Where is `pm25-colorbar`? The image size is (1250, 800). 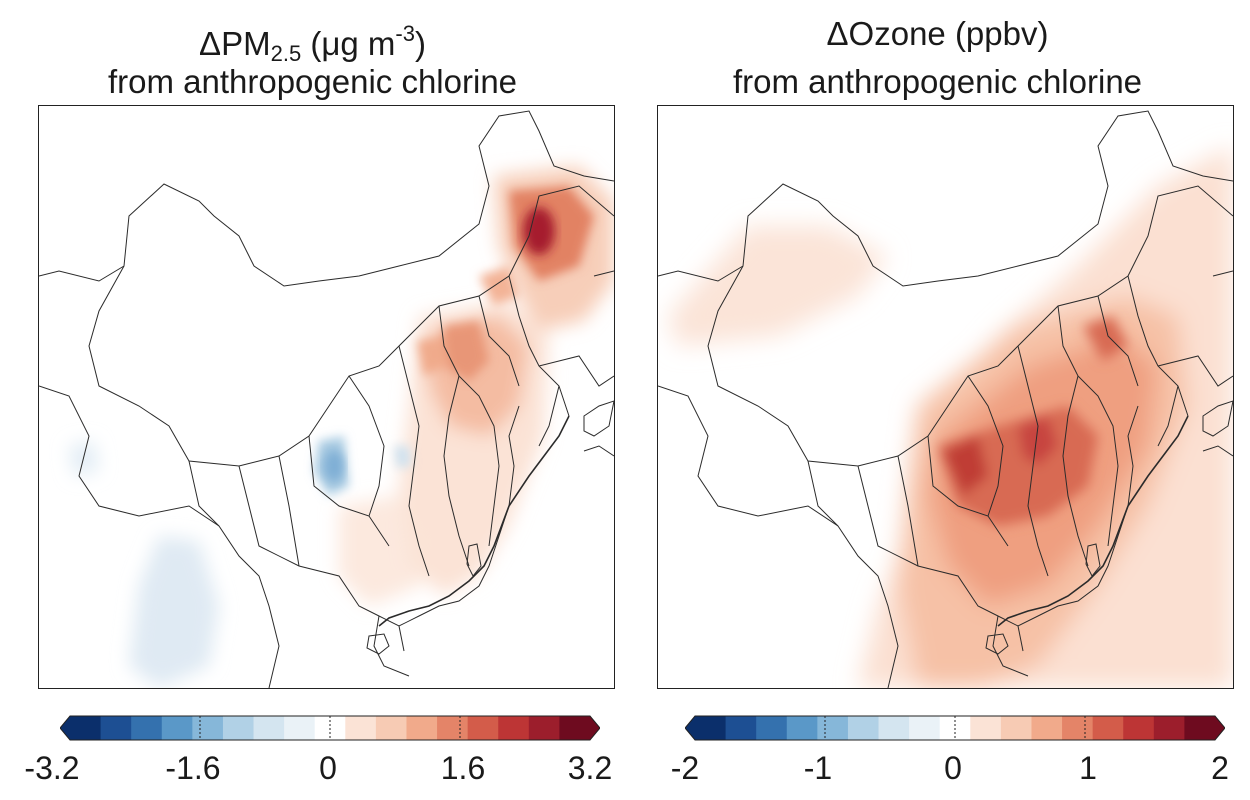 pm25-colorbar is located at coordinates (330, 728).